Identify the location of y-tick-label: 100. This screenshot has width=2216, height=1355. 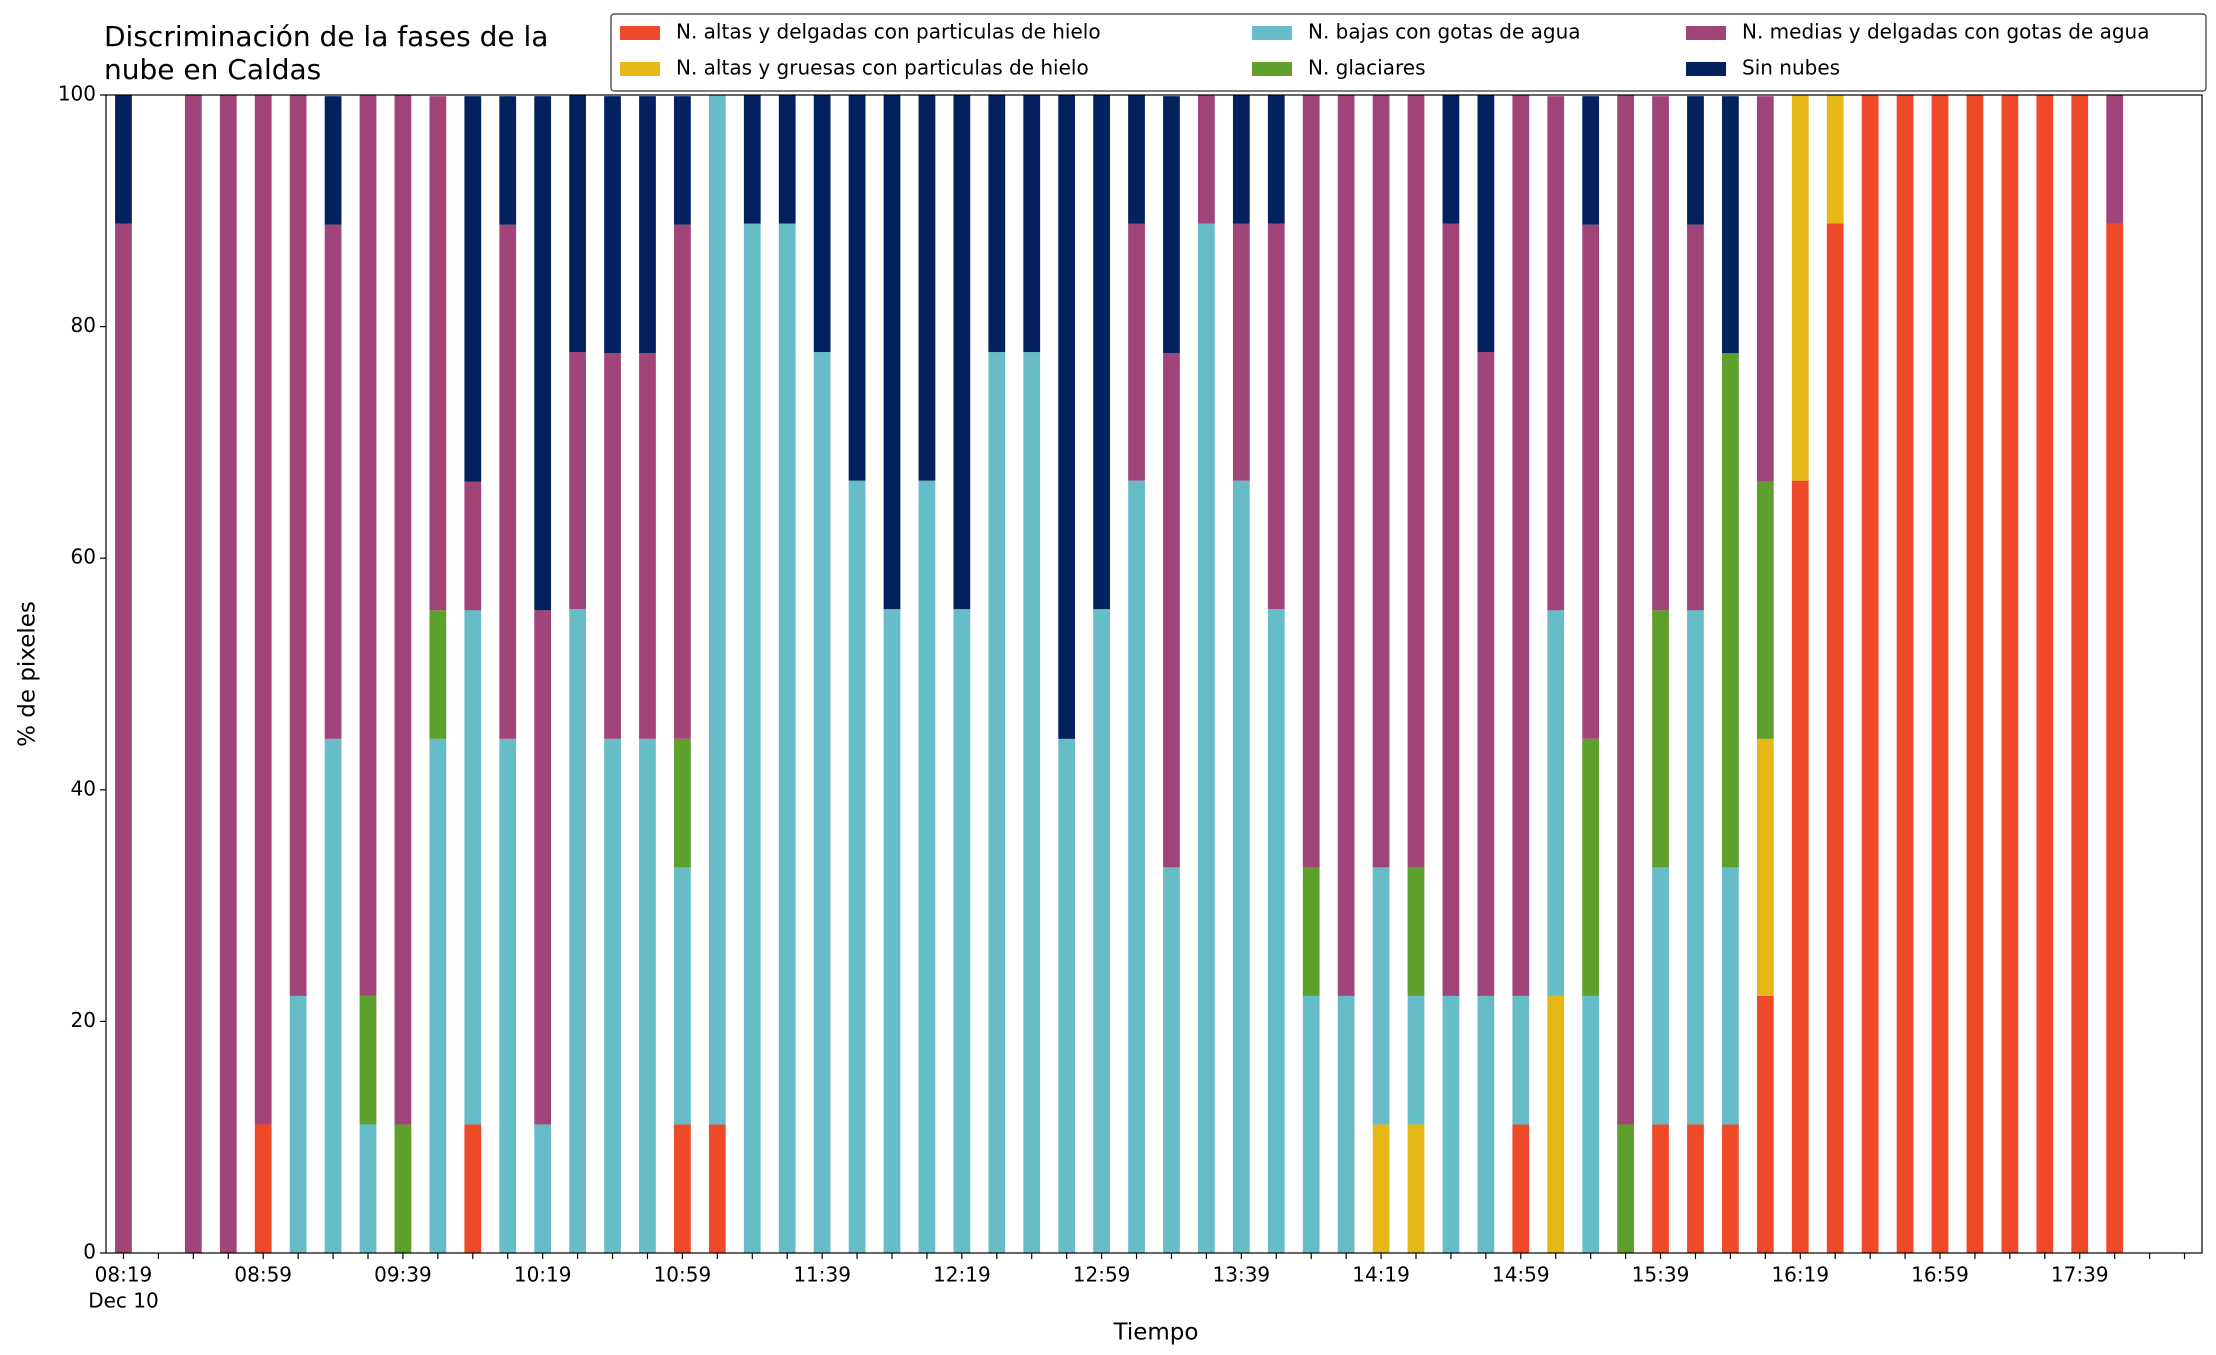
(77, 94).